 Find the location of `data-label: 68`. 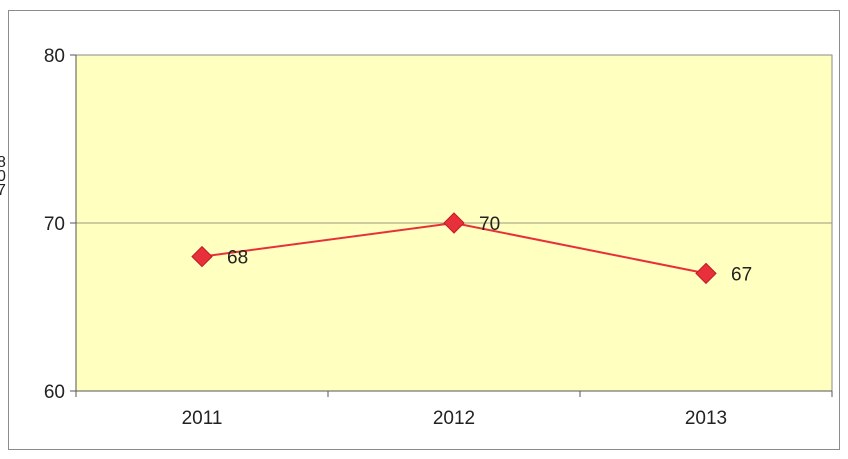

data-label: 68 is located at coordinates (237, 258).